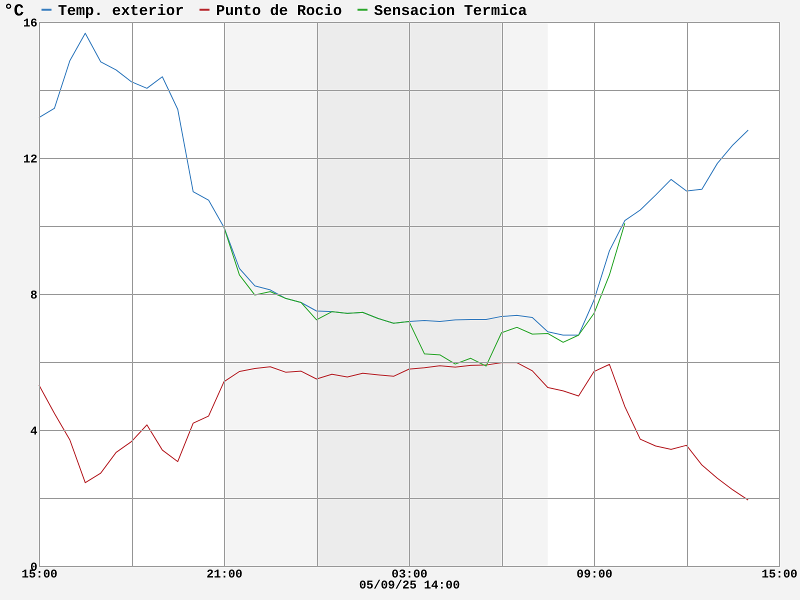 This screenshot has height=600, width=800. Describe the element at coordinates (14, 12) in the screenshot. I see `y-axis-title: °C` at that location.